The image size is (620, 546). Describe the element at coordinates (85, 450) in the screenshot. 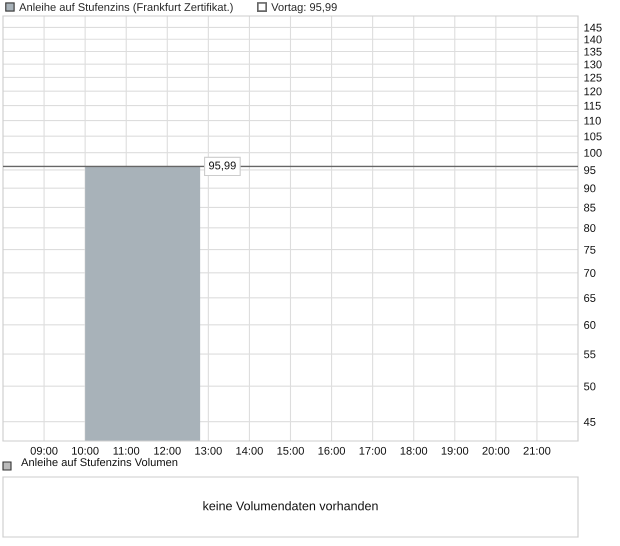

I see `x-tick-label: 10:00` at that location.